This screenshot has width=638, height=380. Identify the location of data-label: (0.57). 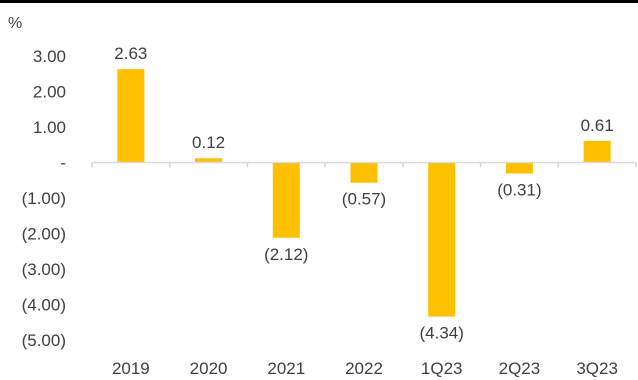
(364, 199).